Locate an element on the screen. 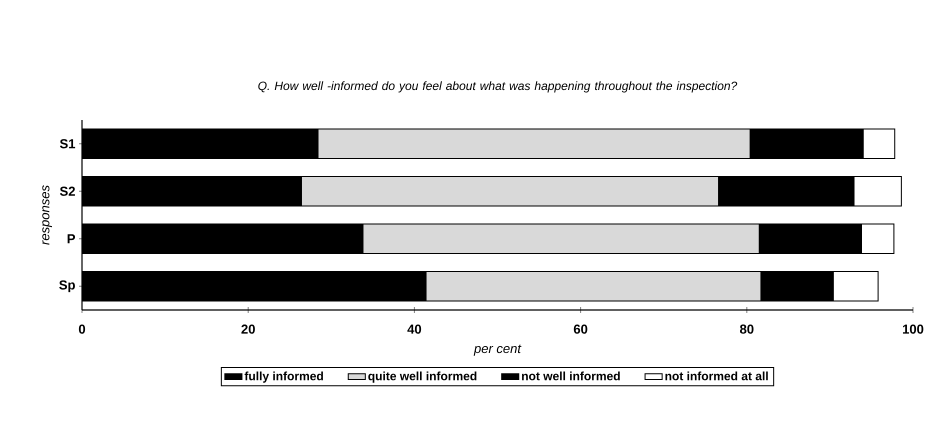 Image resolution: width=951 pixels, height=434 pixels. legend-label: not well informed is located at coordinates (571, 376).